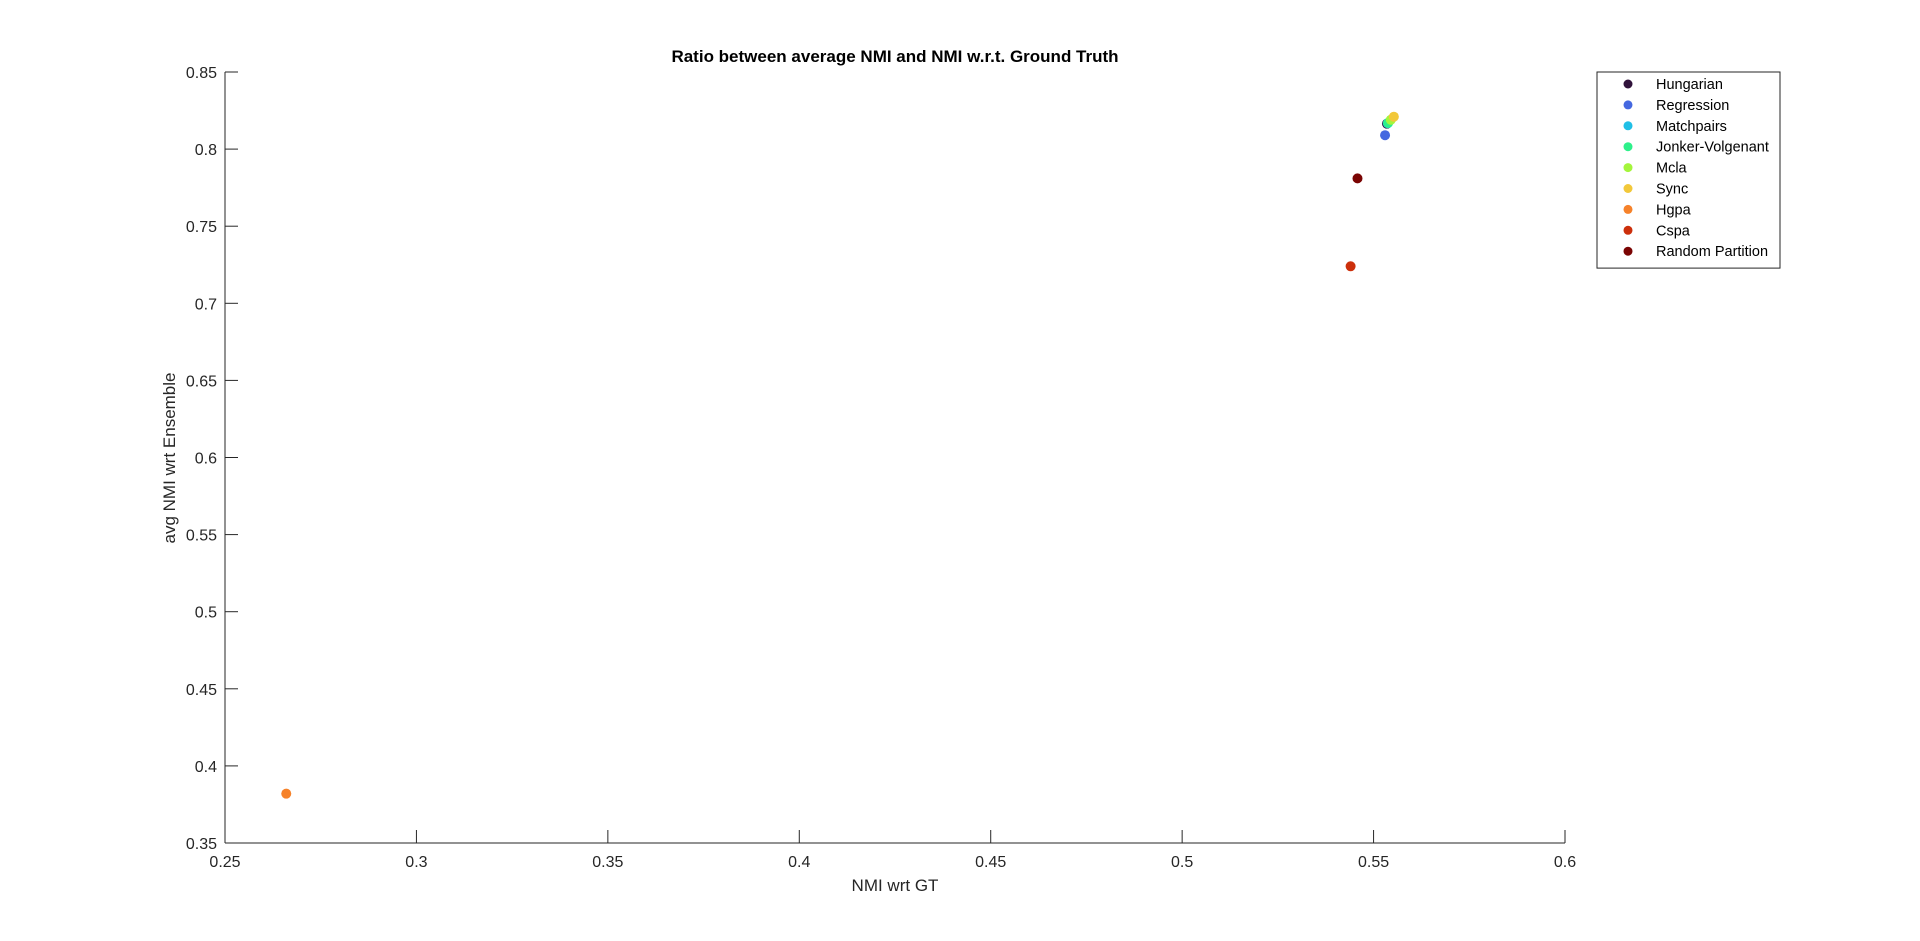  What do you see at coordinates (169, 458) in the screenshot?
I see `y-axis-label: avg NMI wrt Ensemble` at bounding box center [169, 458].